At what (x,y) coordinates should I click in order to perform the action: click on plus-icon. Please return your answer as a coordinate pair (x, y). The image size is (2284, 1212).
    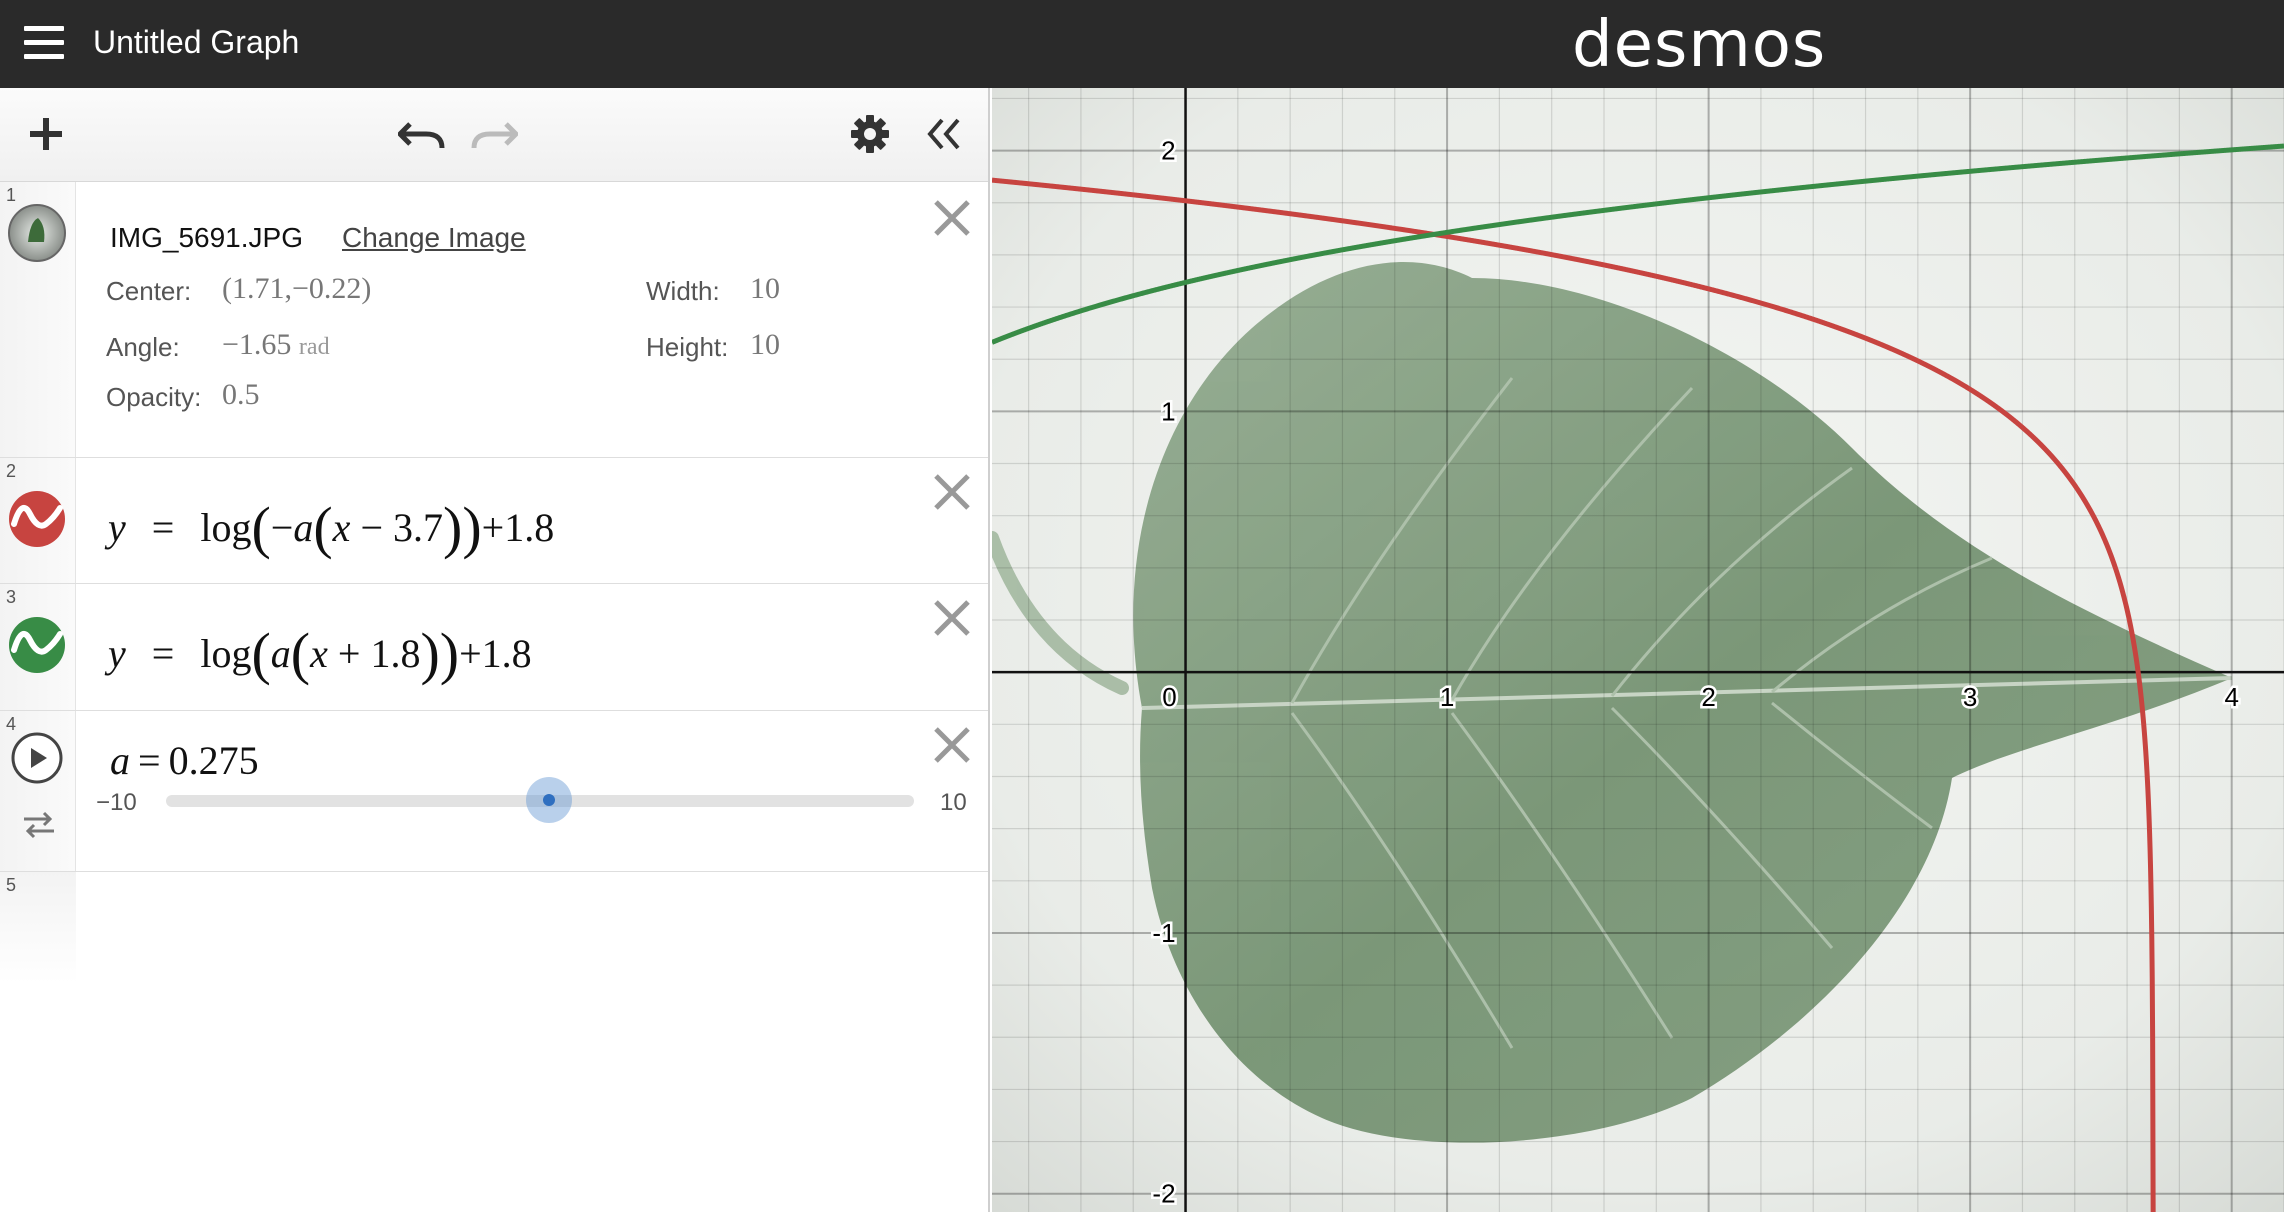
    Looking at the image, I should click on (46, 134).